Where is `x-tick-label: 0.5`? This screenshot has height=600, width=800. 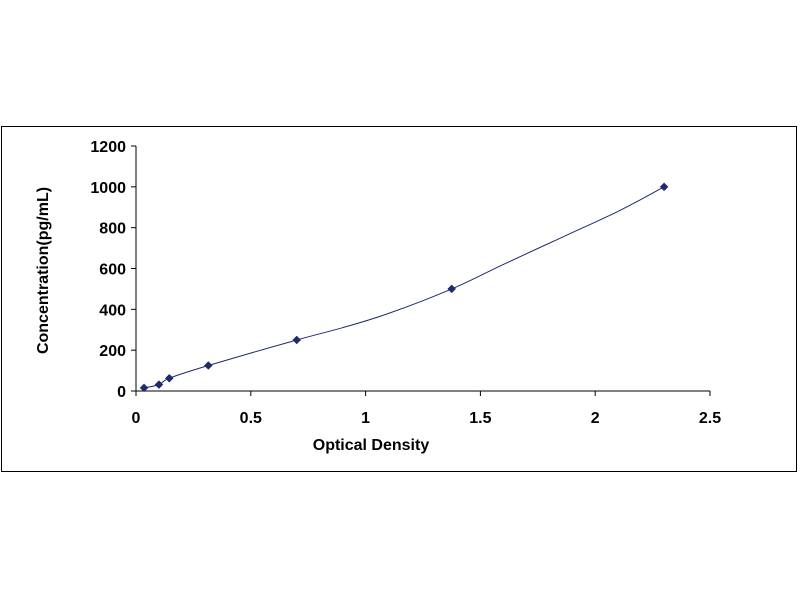 x-tick-label: 0.5 is located at coordinates (251, 418).